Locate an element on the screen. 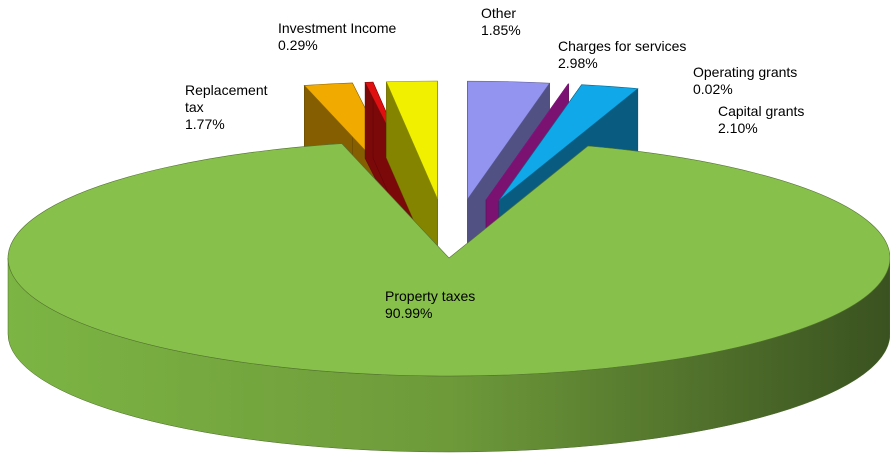  slice-label: Charges for services 2.98% is located at coordinates (658, 55).